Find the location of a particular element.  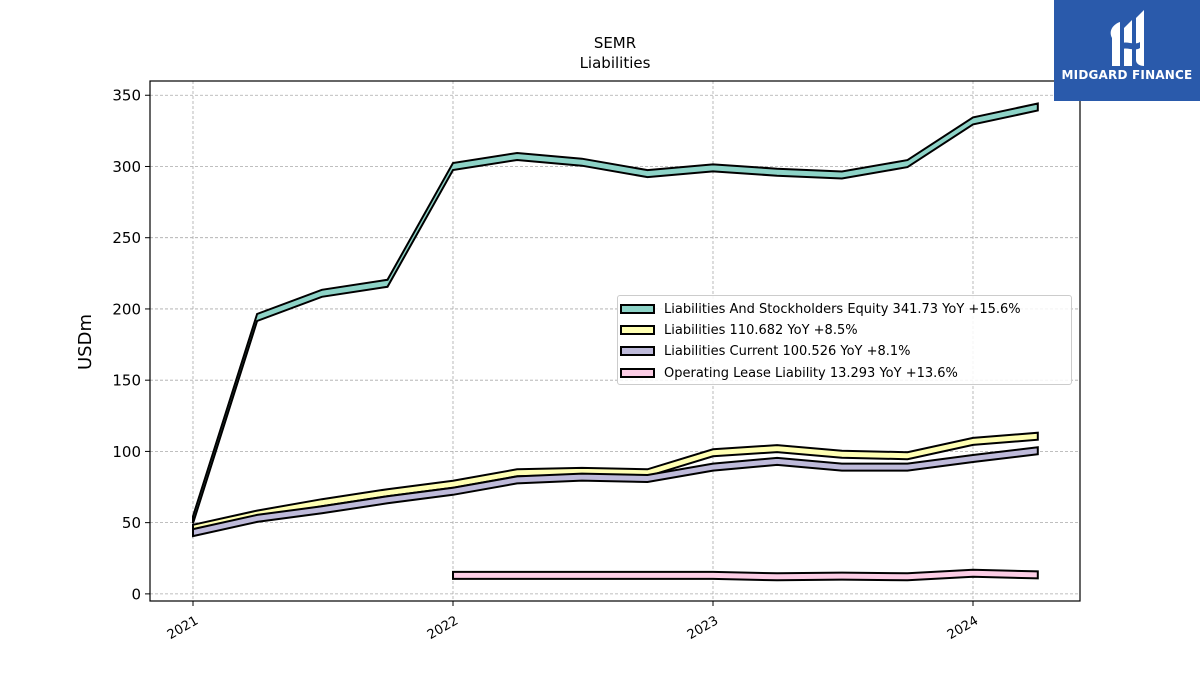

y-tick-label: 300 is located at coordinates (126, 167).